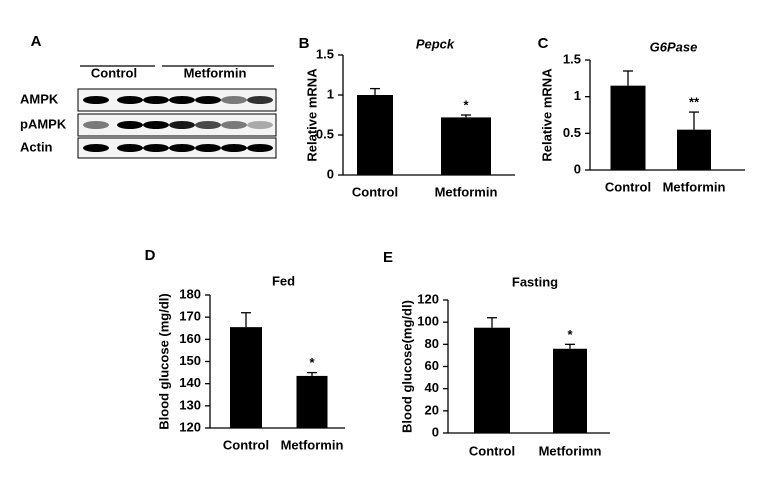 The width and height of the screenshot is (777, 483). I want to click on row-label: pAMPK, so click(43, 123).